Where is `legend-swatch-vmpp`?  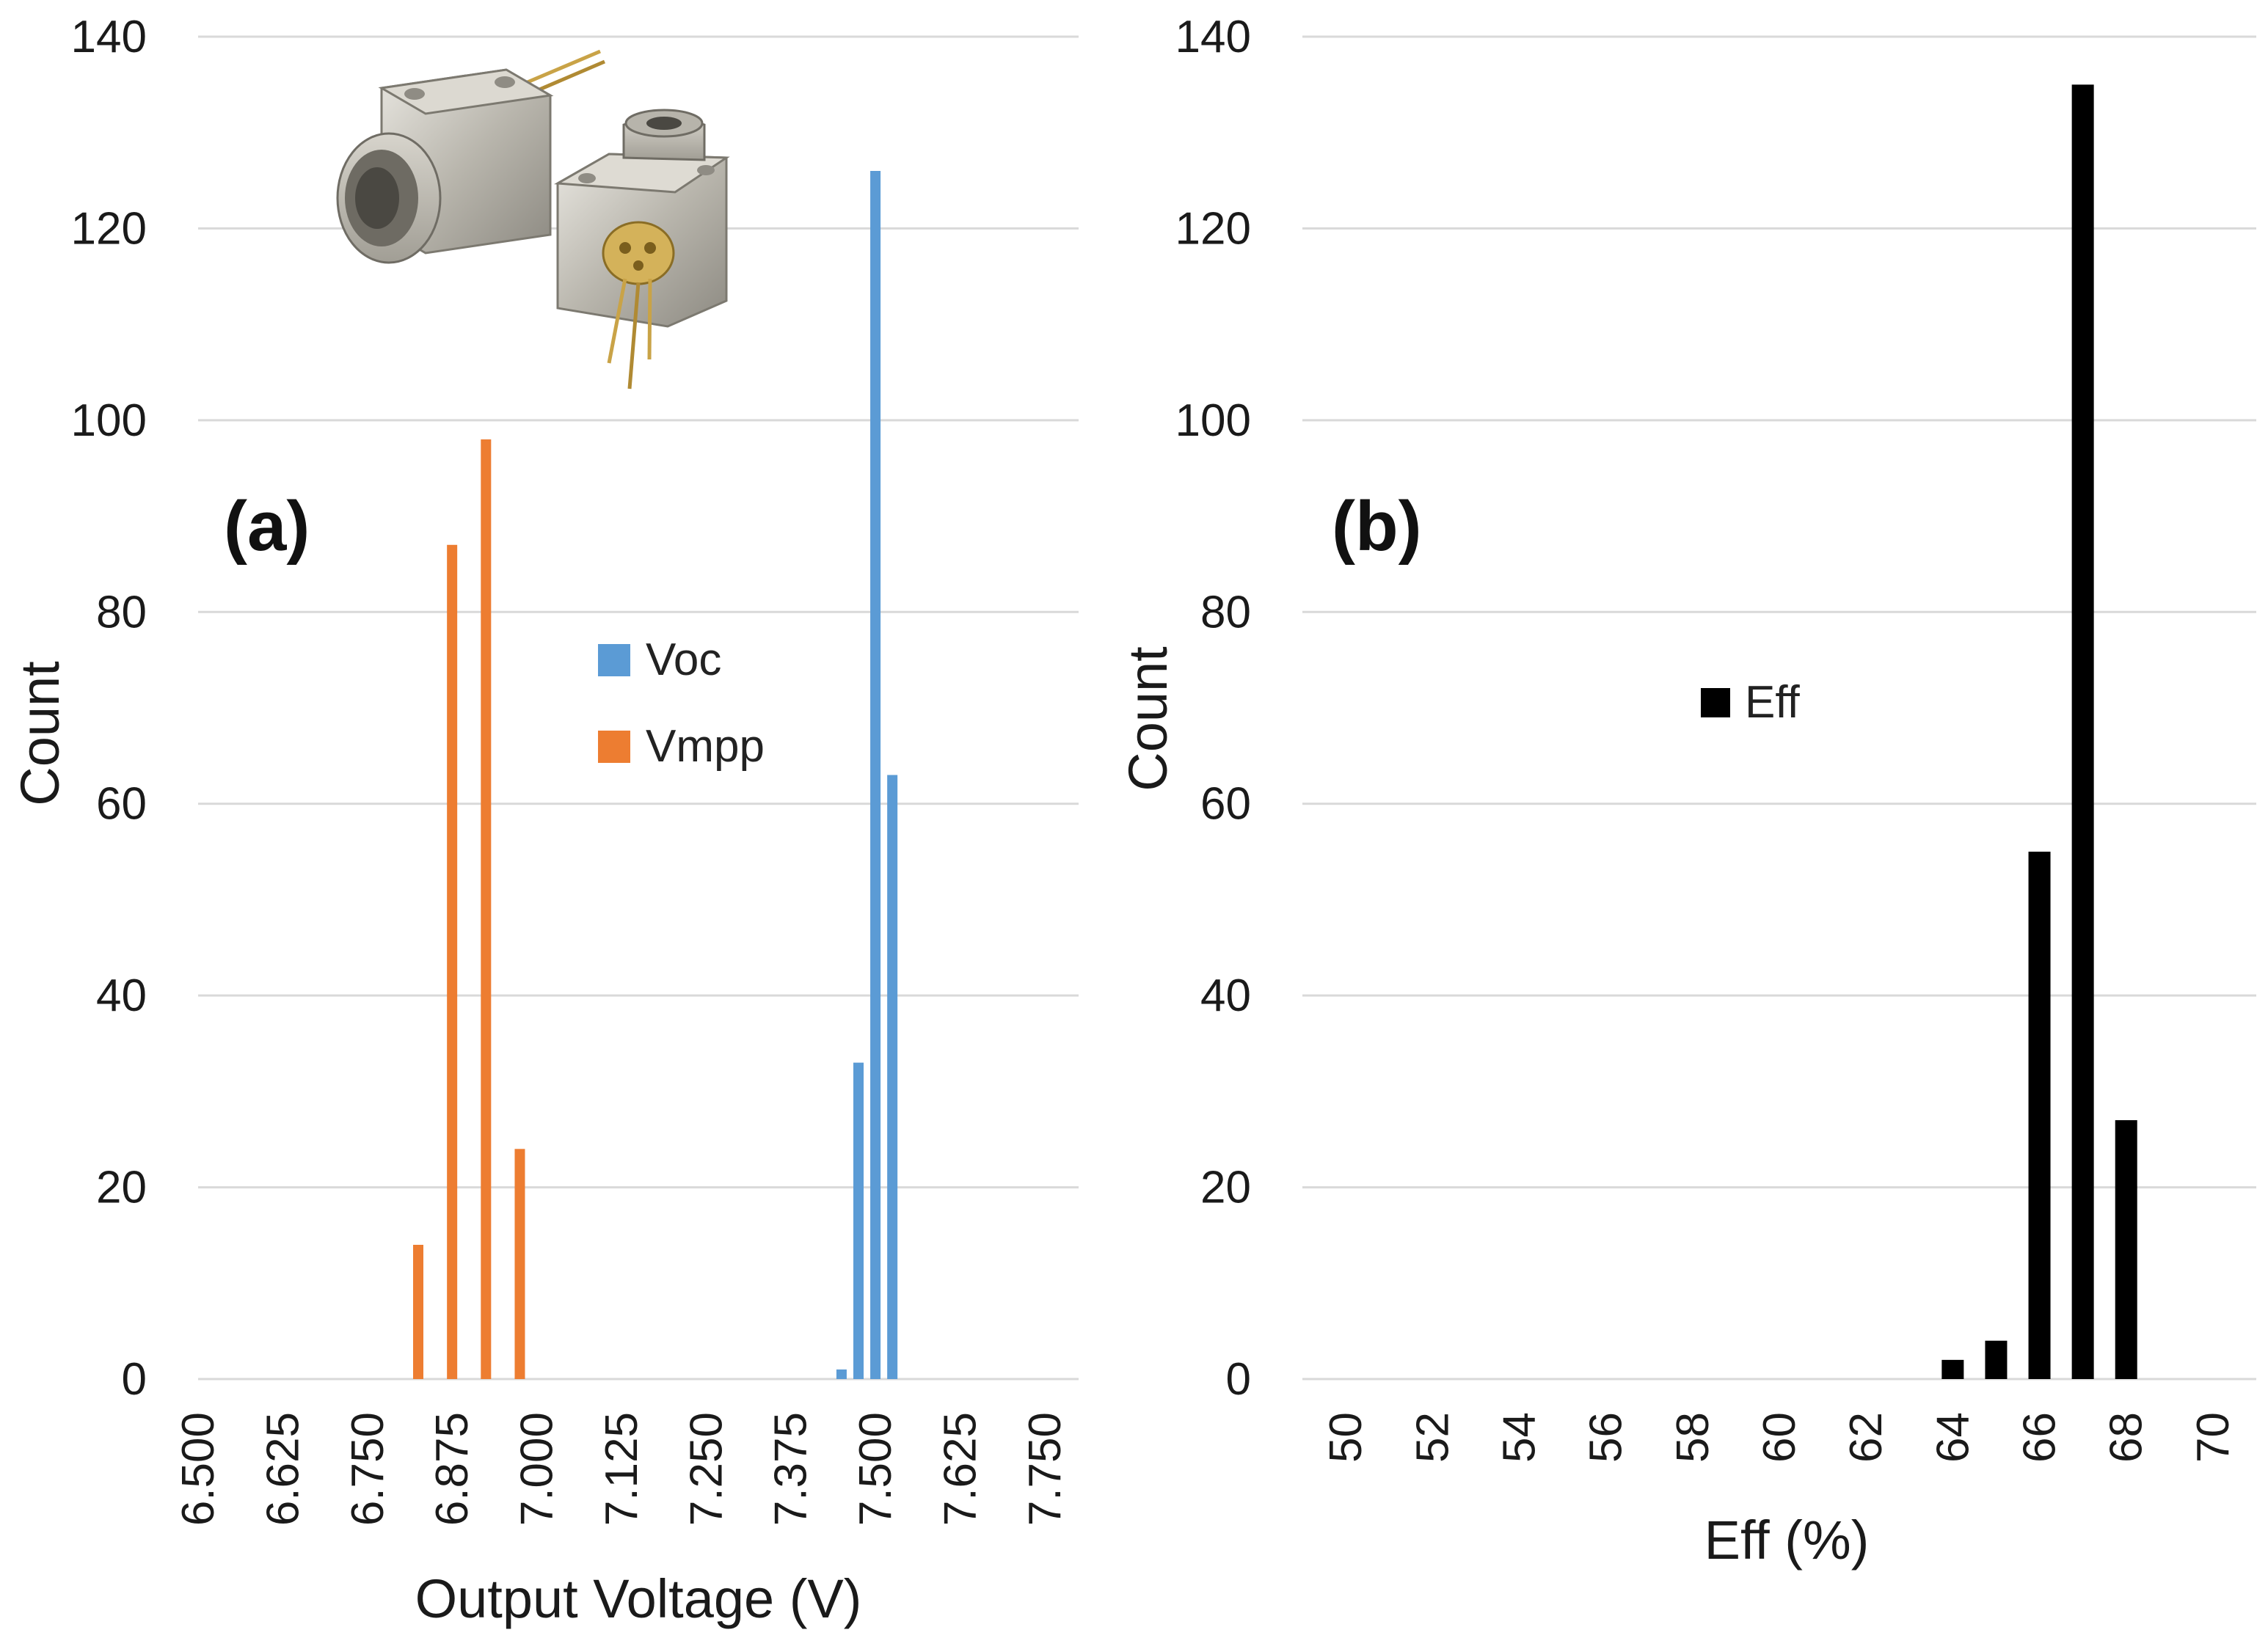
legend-swatch-vmpp is located at coordinates (614, 747).